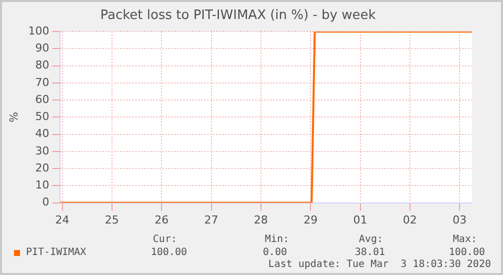 Image resolution: width=503 pixels, height=275 pixels. What do you see at coordinates (42, 185) in the screenshot?
I see `y-tick-label: 10` at bounding box center [42, 185].